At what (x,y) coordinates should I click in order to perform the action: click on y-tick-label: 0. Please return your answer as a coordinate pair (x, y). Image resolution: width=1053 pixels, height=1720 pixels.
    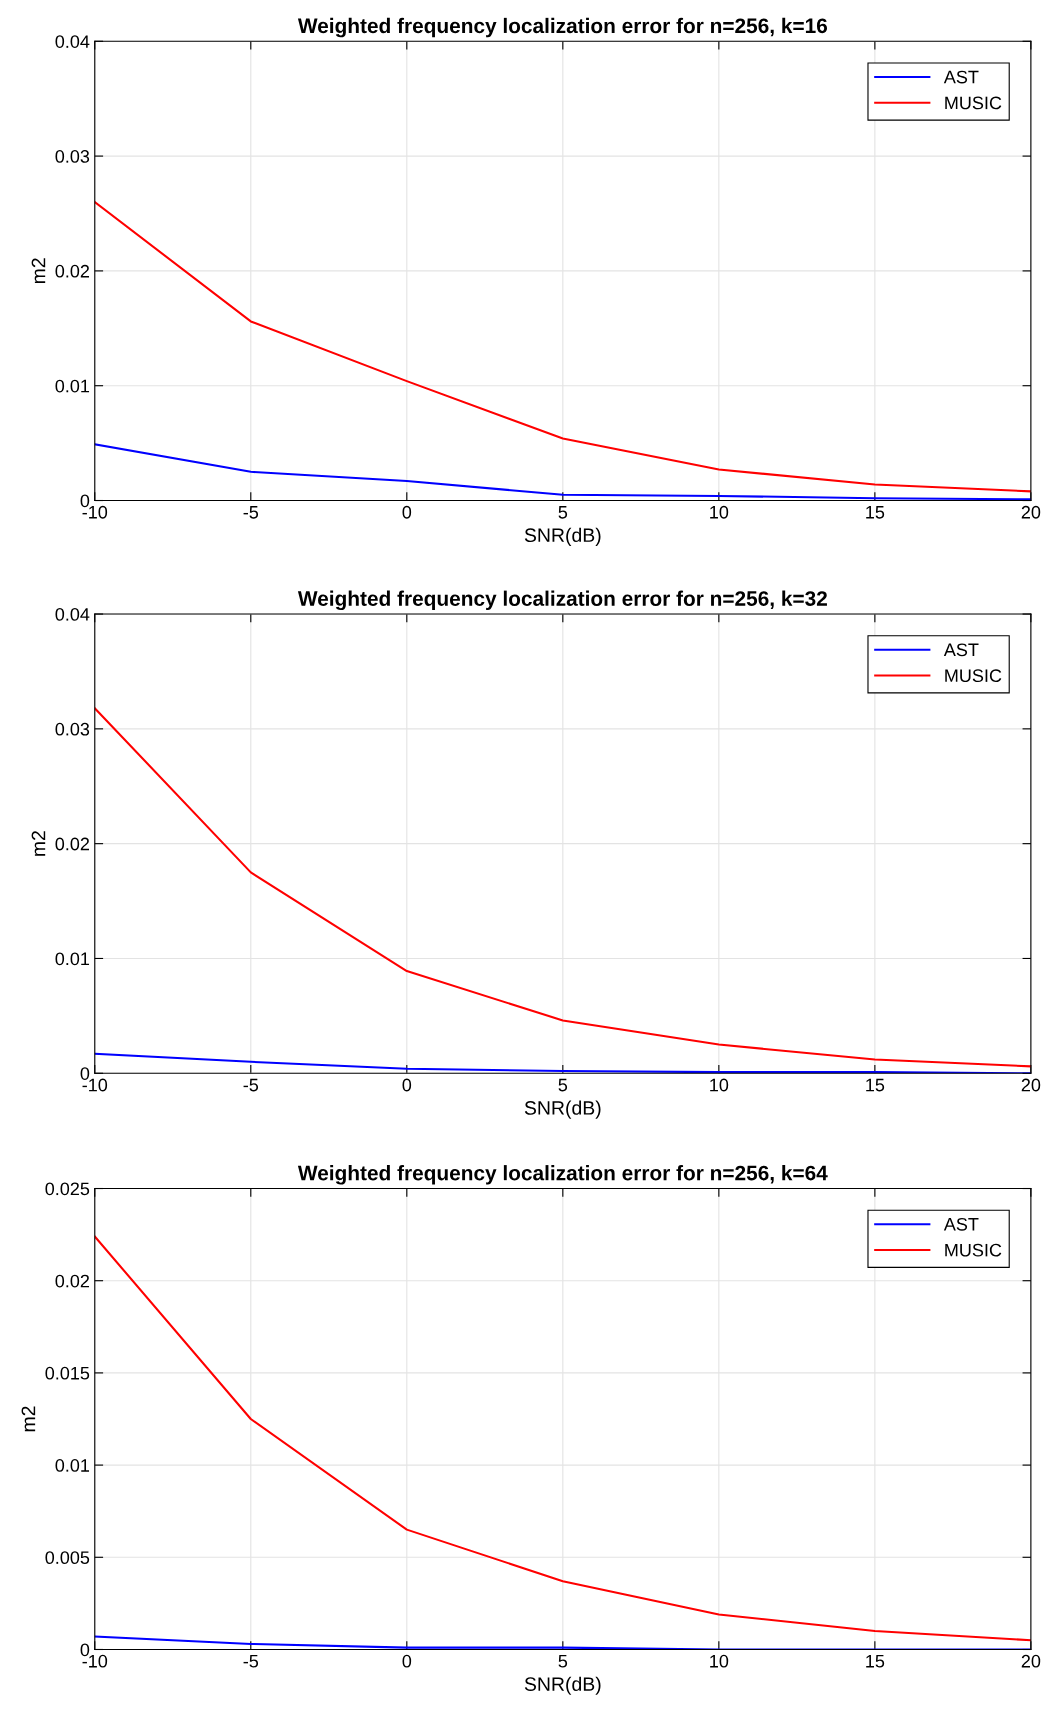
    Looking at the image, I should click on (85, 1073).